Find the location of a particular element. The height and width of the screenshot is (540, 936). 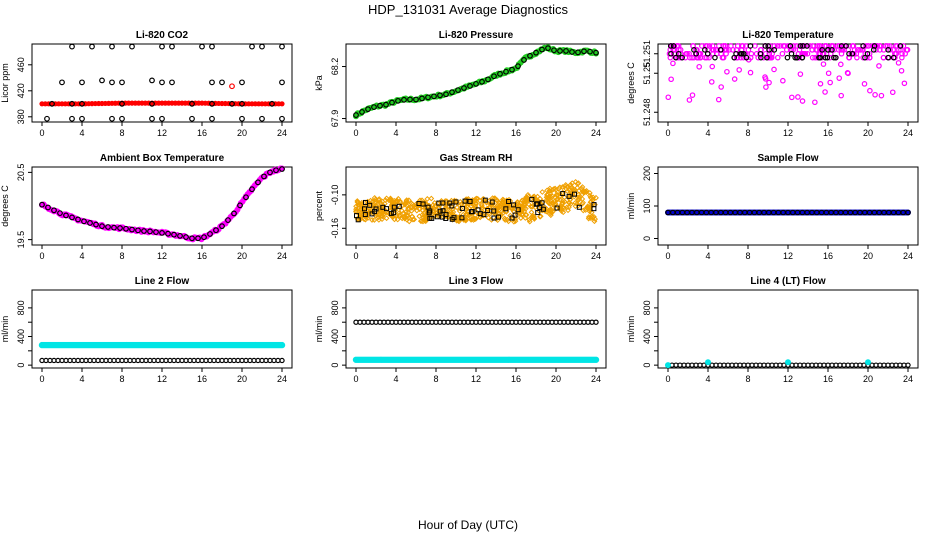

panel-title: Li-820 Temperature is located at coordinates (788, 35).